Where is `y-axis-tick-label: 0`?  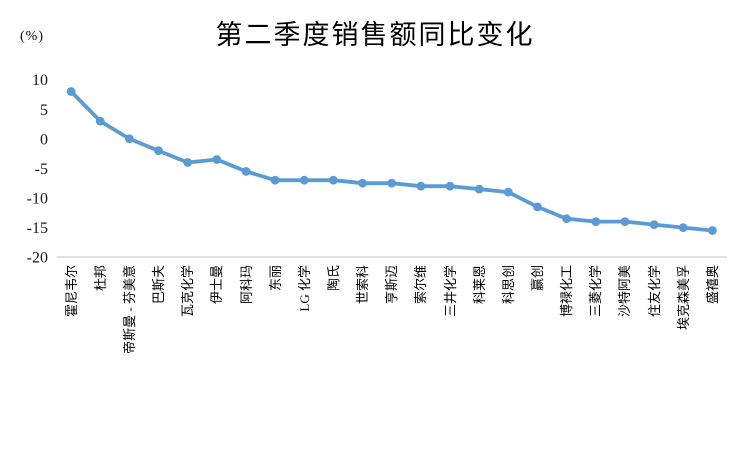
y-axis-tick-label: 0 is located at coordinates (44, 139).